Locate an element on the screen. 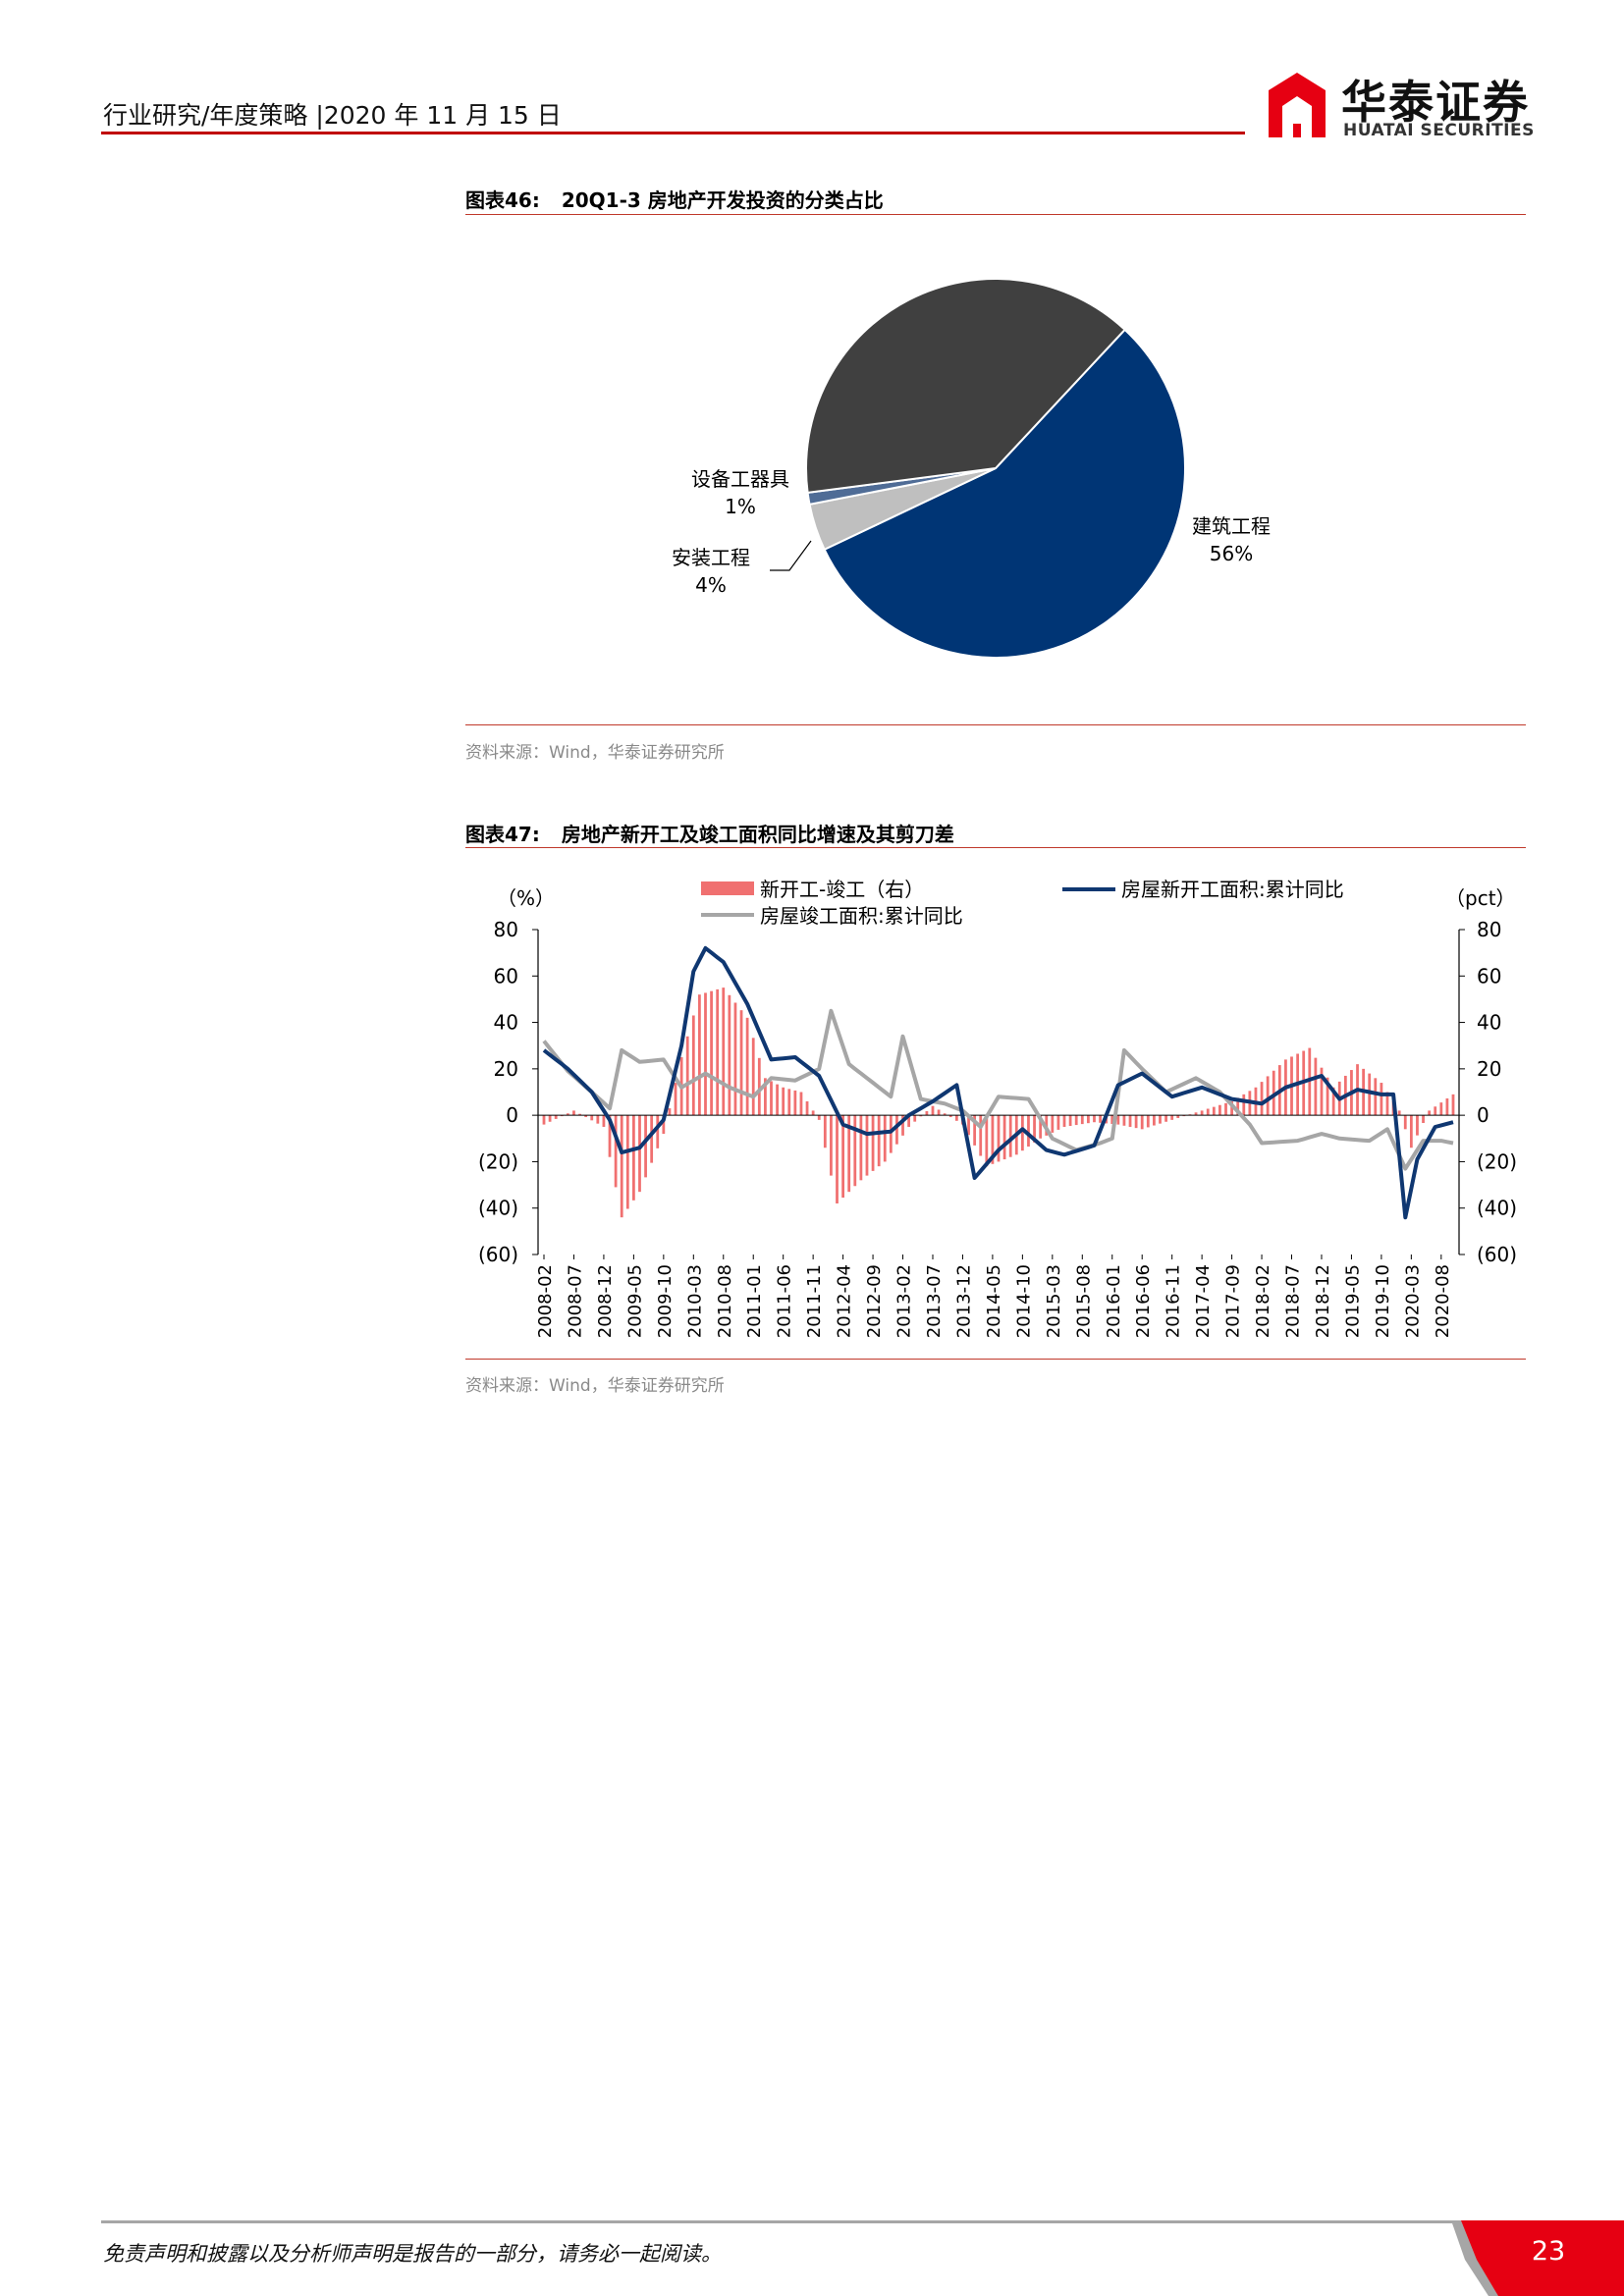 Image resolution: width=1624 pixels, height=2296 pixels. left-tick-label: (40) is located at coordinates (498, 1208).